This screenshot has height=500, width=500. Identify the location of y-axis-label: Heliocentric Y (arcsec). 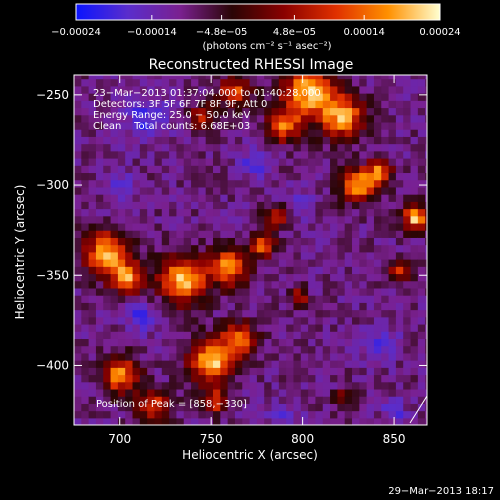
(20, 252).